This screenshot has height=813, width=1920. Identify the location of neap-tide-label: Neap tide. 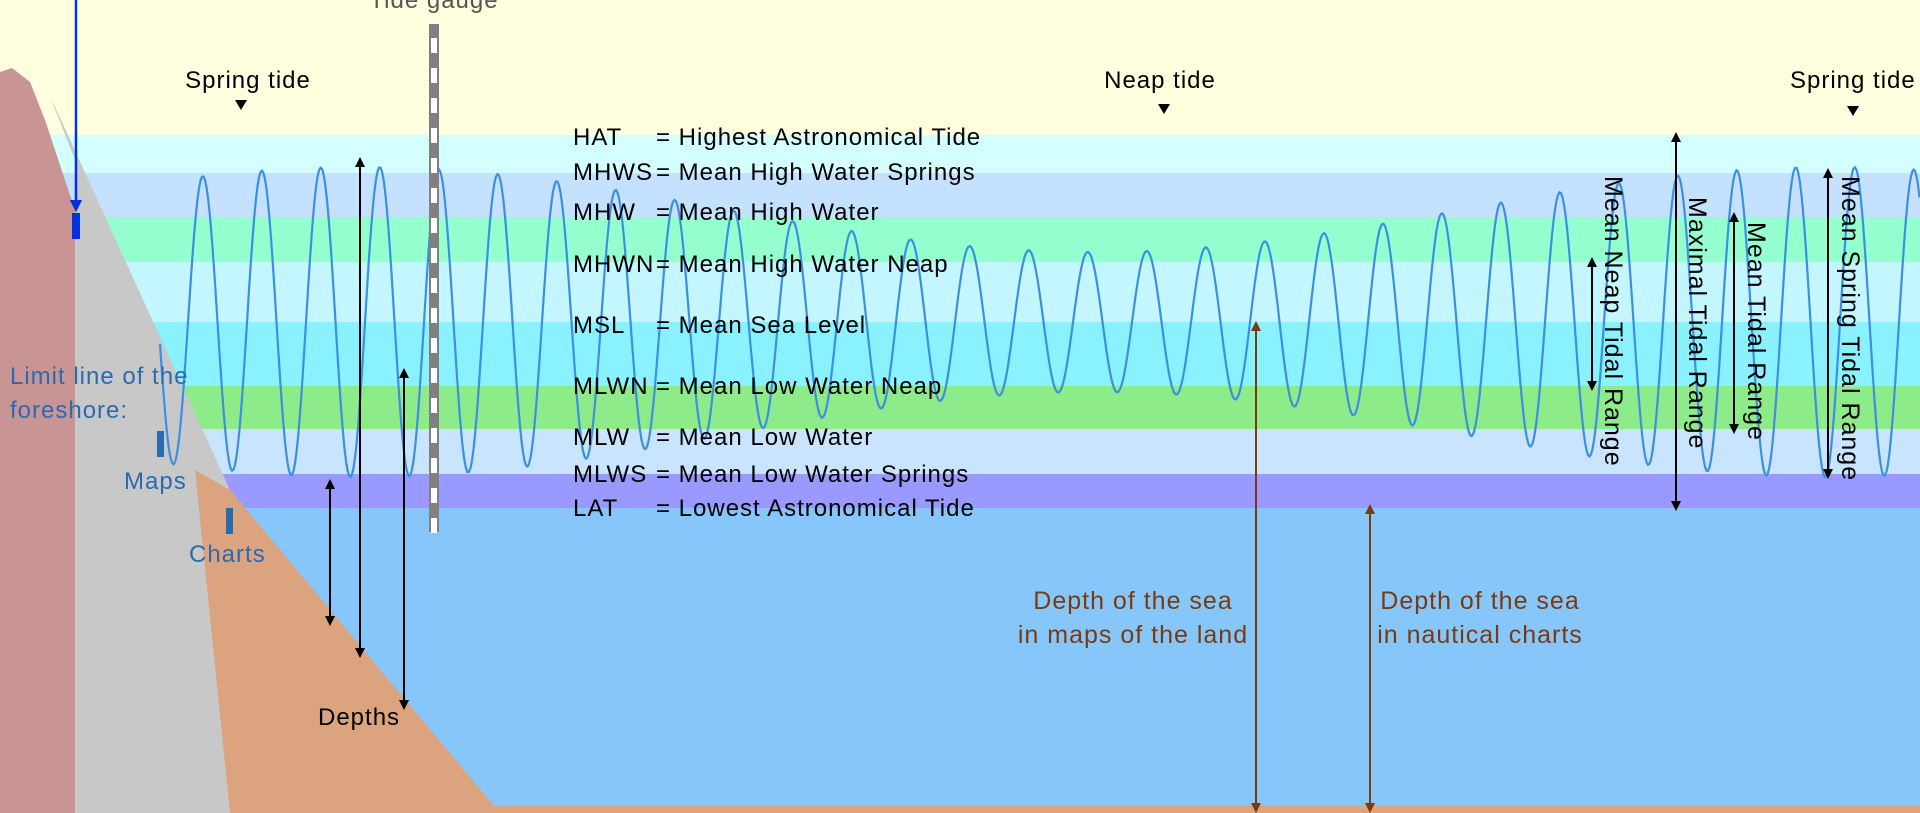
(1160, 80).